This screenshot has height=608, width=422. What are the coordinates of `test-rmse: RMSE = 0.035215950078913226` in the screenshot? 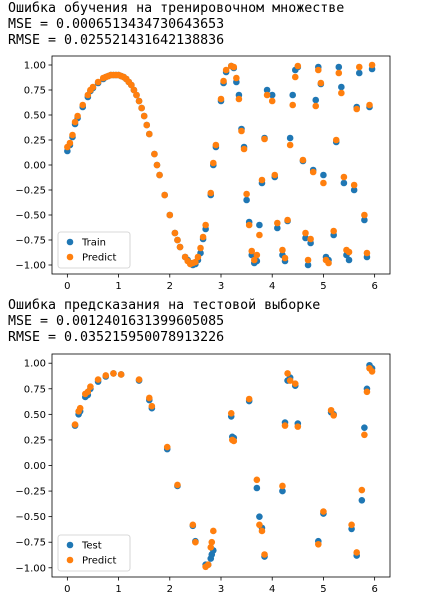 It's located at (116, 337).